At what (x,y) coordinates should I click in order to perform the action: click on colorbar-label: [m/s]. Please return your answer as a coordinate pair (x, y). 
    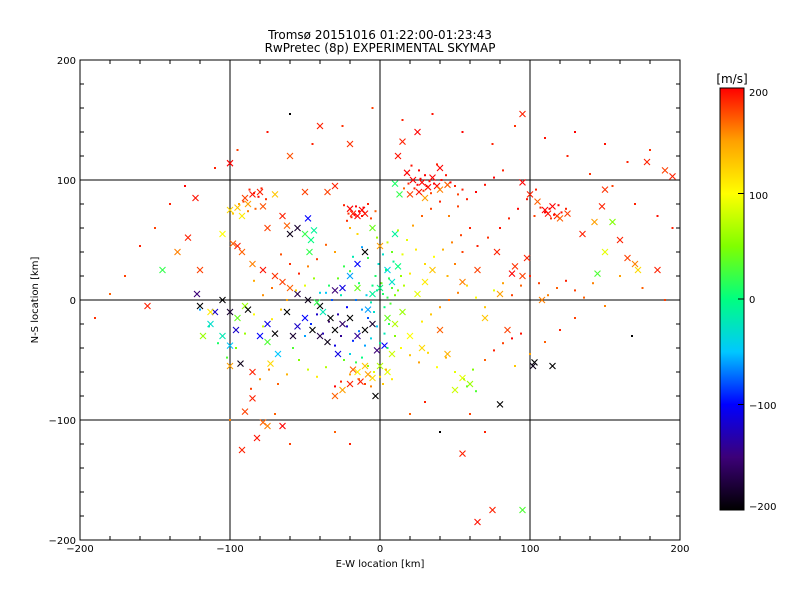
    Looking at the image, I should click on (731, 79).